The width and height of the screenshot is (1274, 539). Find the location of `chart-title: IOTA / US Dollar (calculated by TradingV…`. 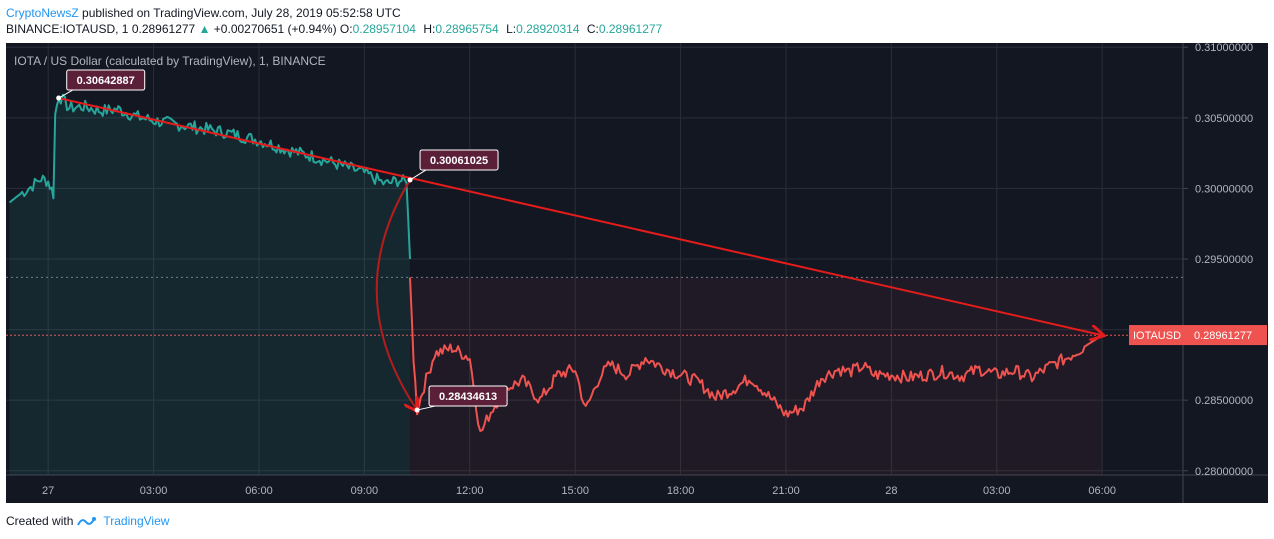

chart-title: IOTA / US Dollar (calculated by TradingV… is located at coordinates (170, 61).